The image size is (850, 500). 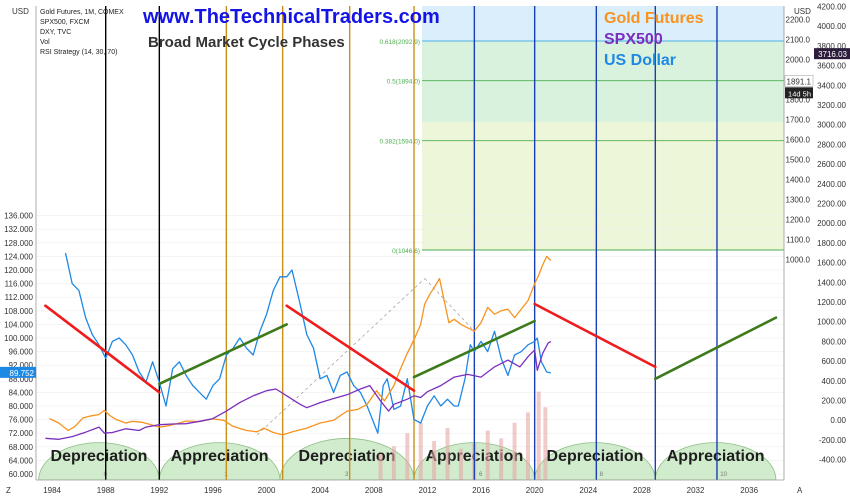 I want to click on series-line-spx500, so click(x=298, y=390).